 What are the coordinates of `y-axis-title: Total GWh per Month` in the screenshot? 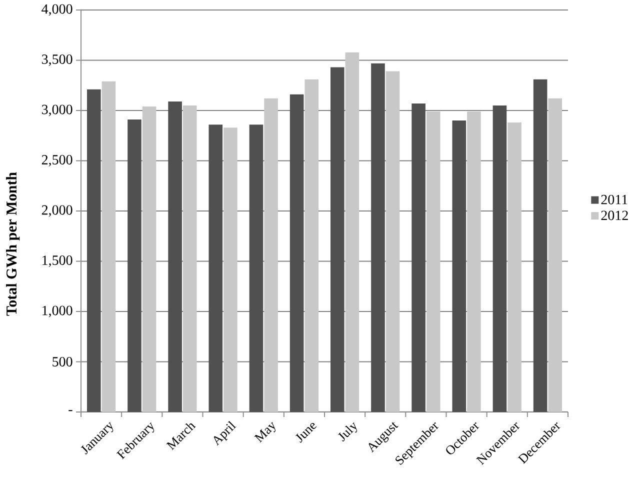 It's located at (13, 244).